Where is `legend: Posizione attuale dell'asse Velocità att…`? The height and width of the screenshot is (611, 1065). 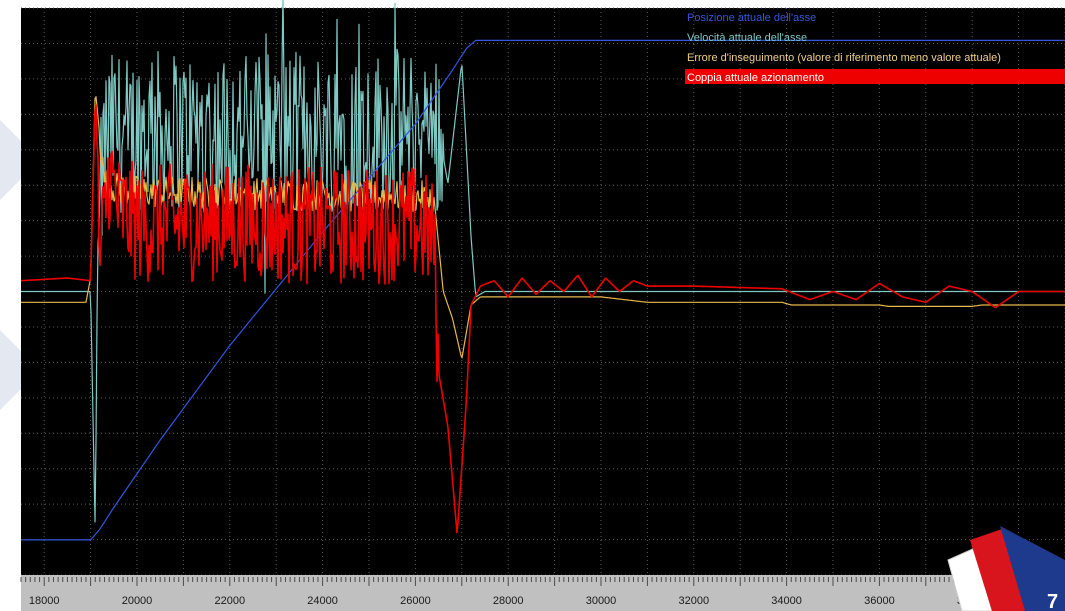
legend: Posizione attuale dell'asse Velocità att… is located at coordinates (875, 48).